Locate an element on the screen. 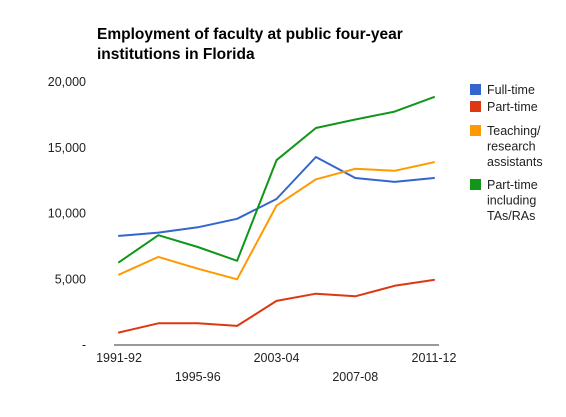 The height and width of the screenshot is (417, 566). legend-label-4: including is located at coordinates (511, 201).